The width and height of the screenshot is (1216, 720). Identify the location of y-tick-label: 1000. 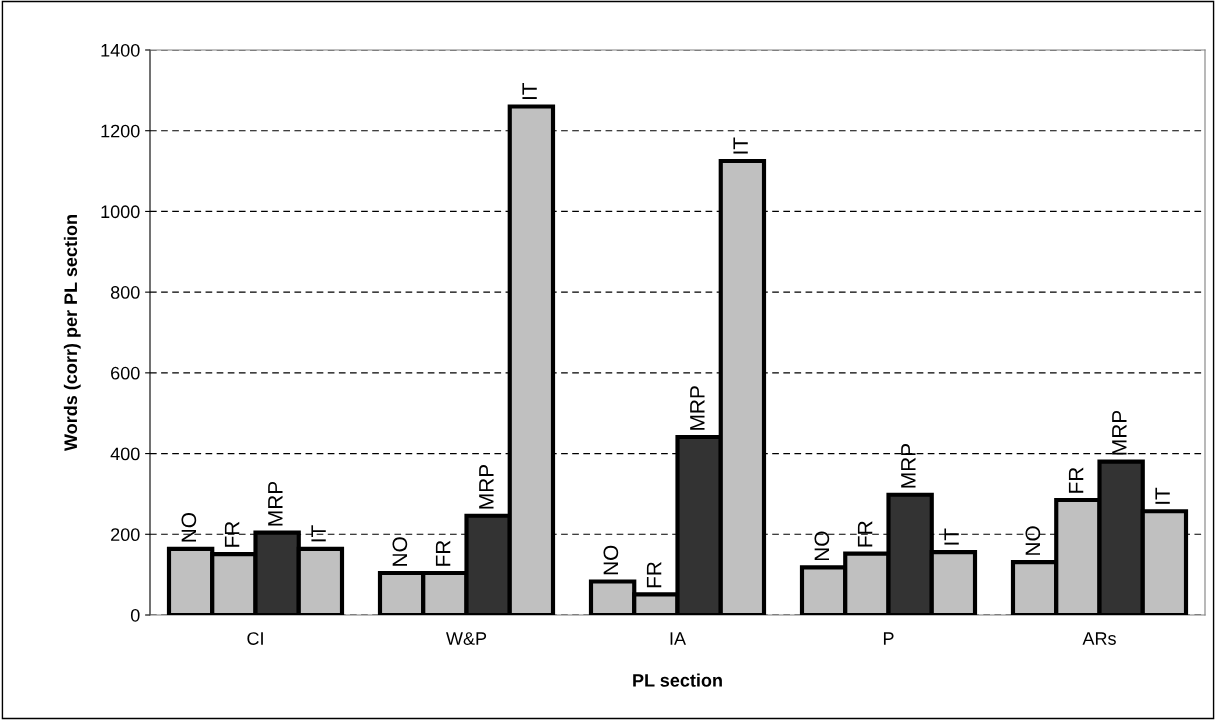
(120, 212).